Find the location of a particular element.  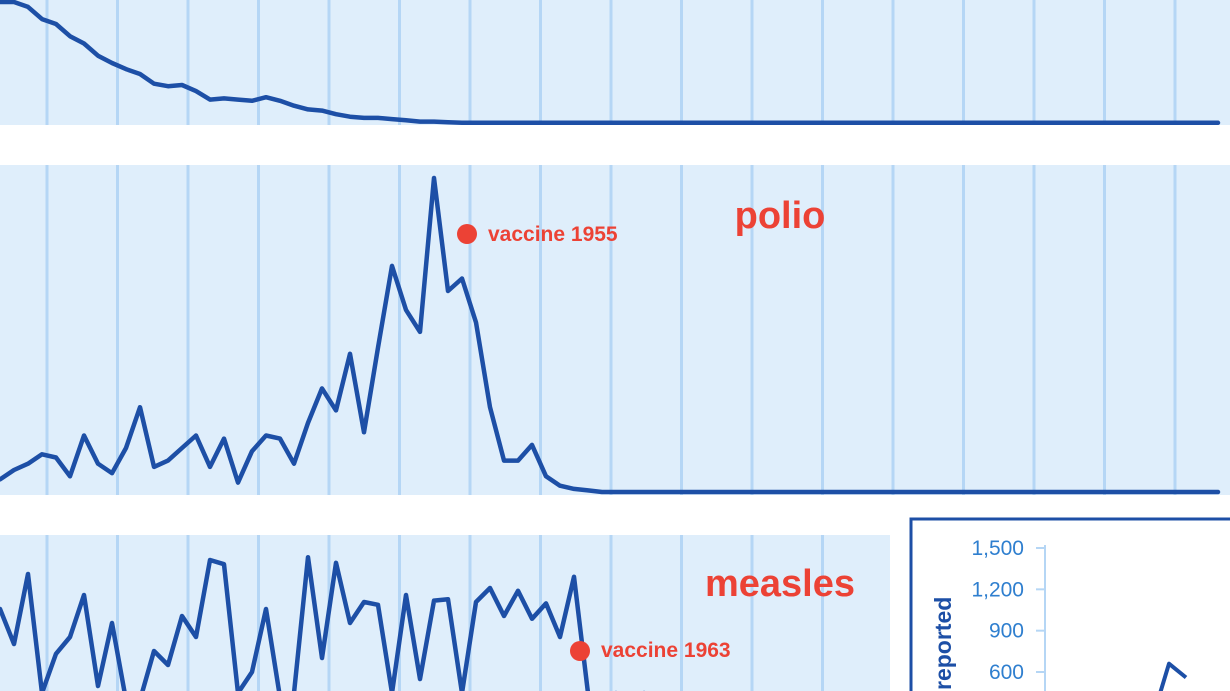

measles-inset-chart: reported 1,500 1,200 900 600 is located at coordinates (1069, 604).